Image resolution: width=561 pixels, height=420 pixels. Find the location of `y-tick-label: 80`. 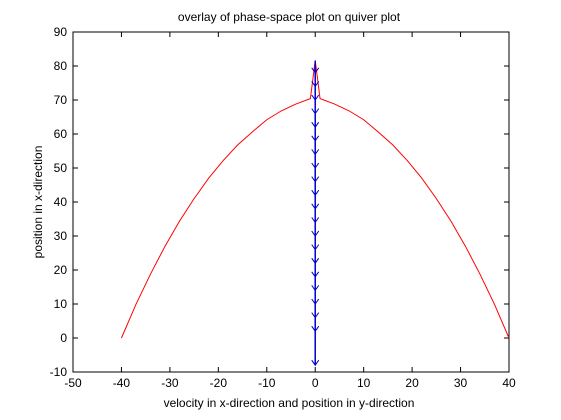

y-tick-label: 80 is located at coordinates (61, 66).